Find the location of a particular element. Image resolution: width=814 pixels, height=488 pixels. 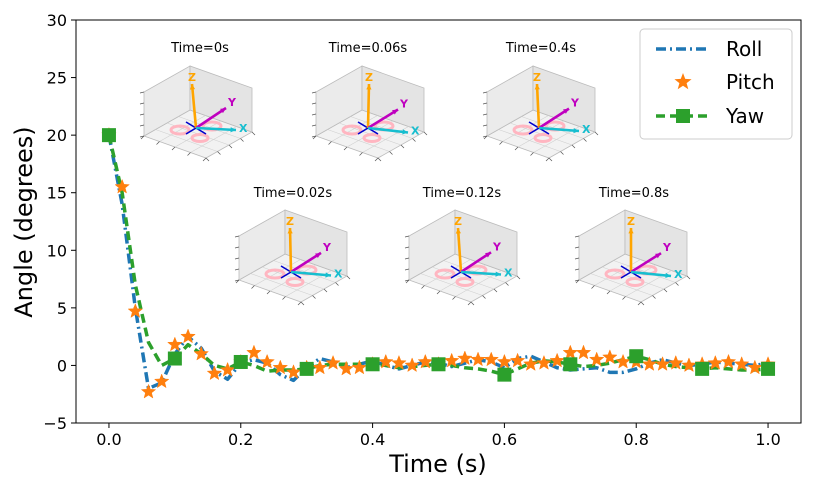

attitude-inset: Time=0.06s Z Y X is located at coordinates (369, 101).